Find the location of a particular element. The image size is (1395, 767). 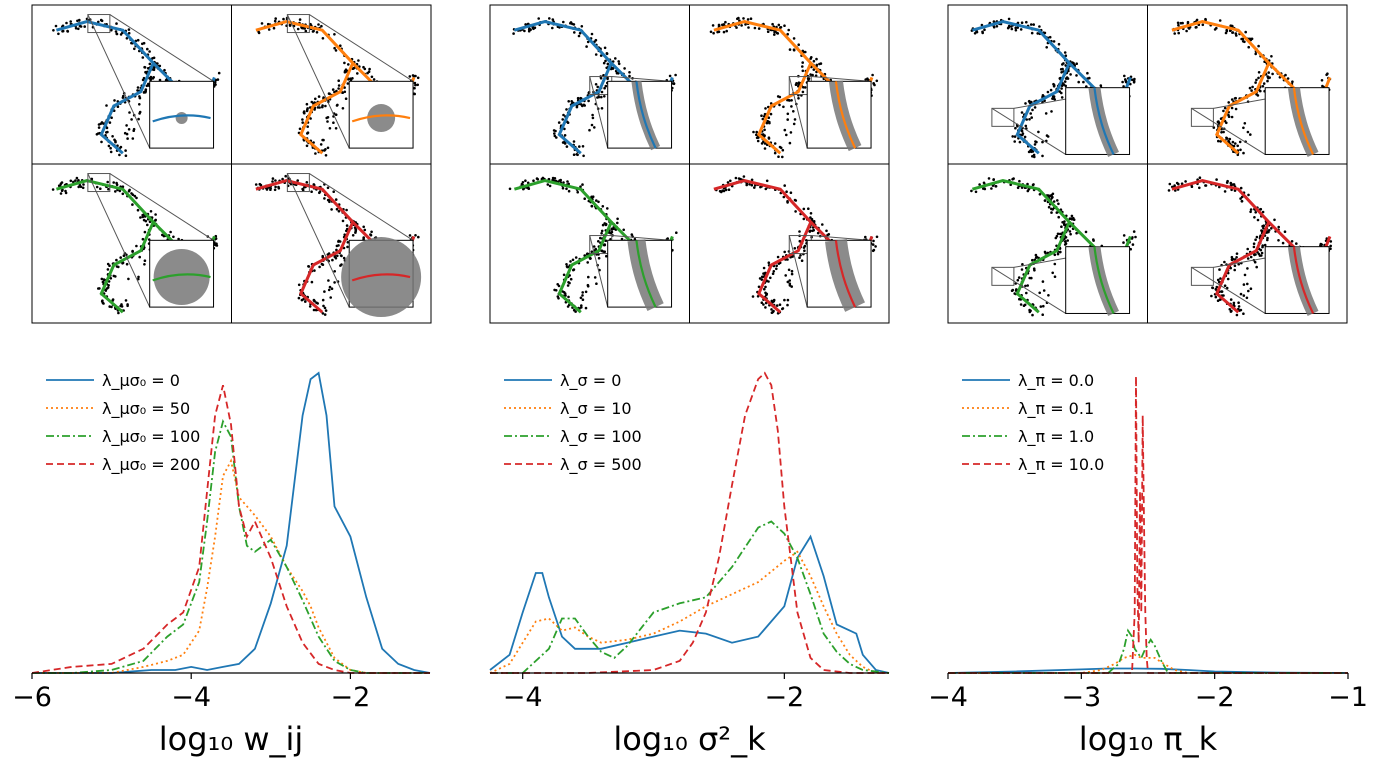

zoom-inset is located at coordinates (350, 81).